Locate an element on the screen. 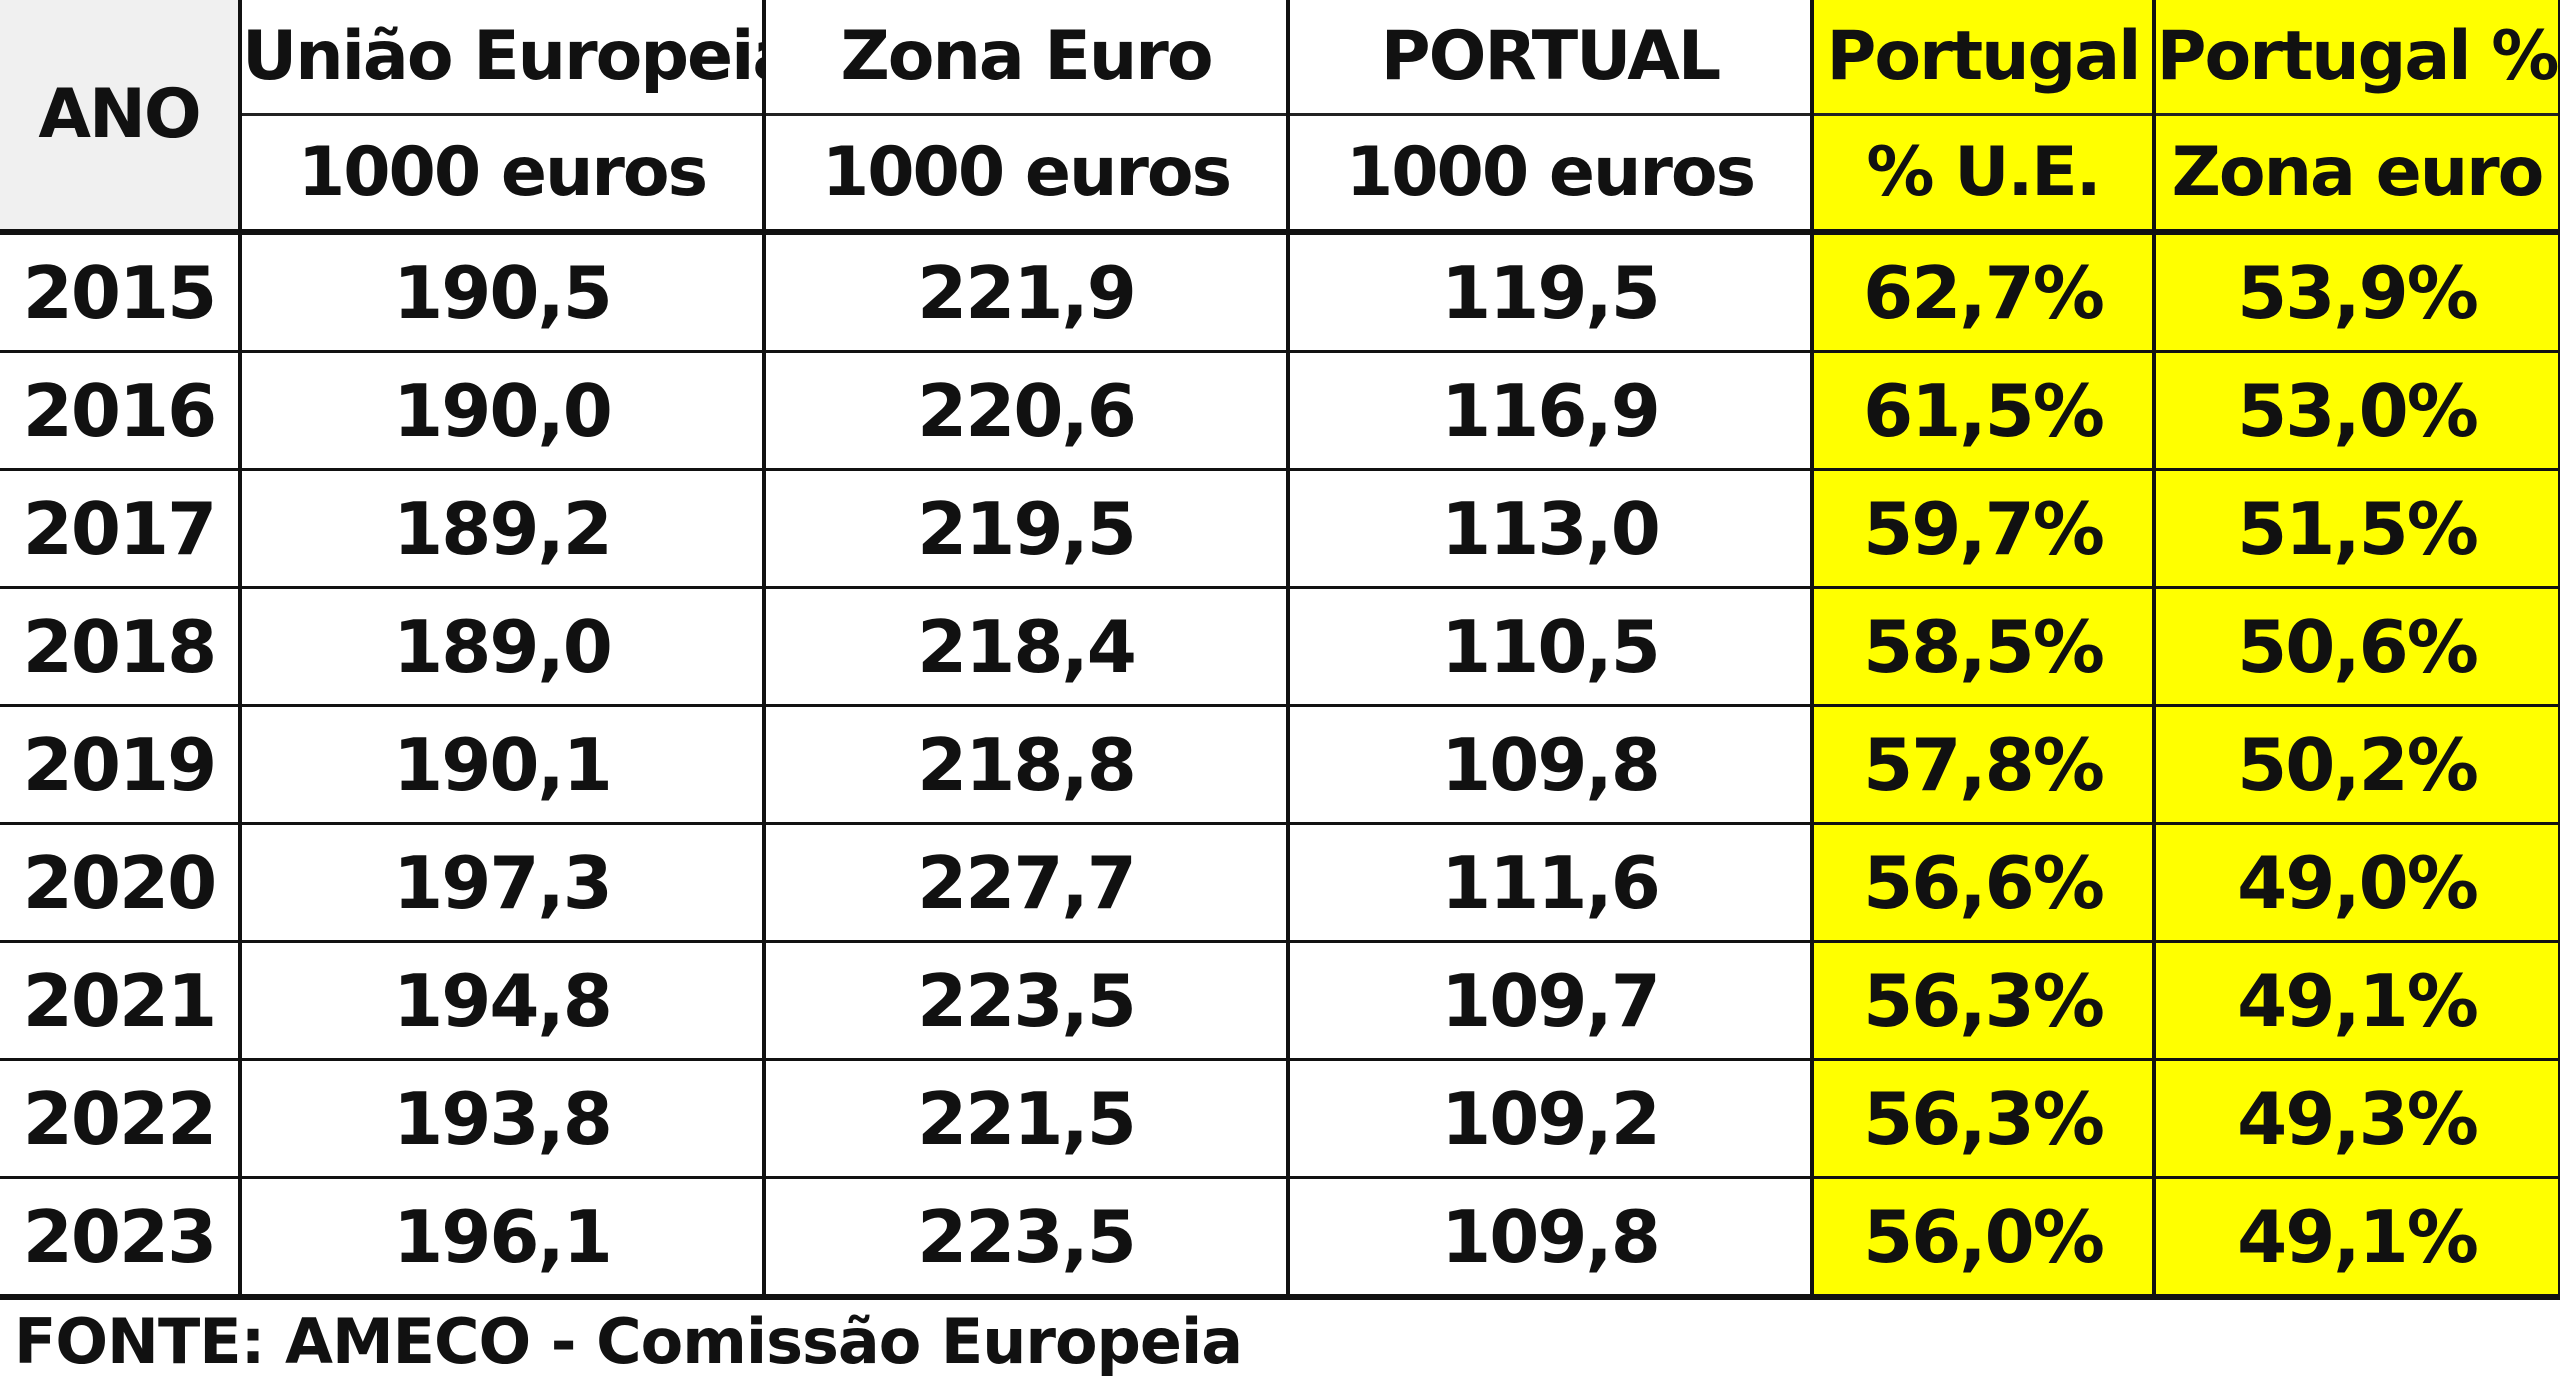 Image resolution: width=2560 pixels, height=1387 pixels. table-row: 2019 190,1 218,8 109,8 57,8% 50,2% is located at coordinates (1280, 765).